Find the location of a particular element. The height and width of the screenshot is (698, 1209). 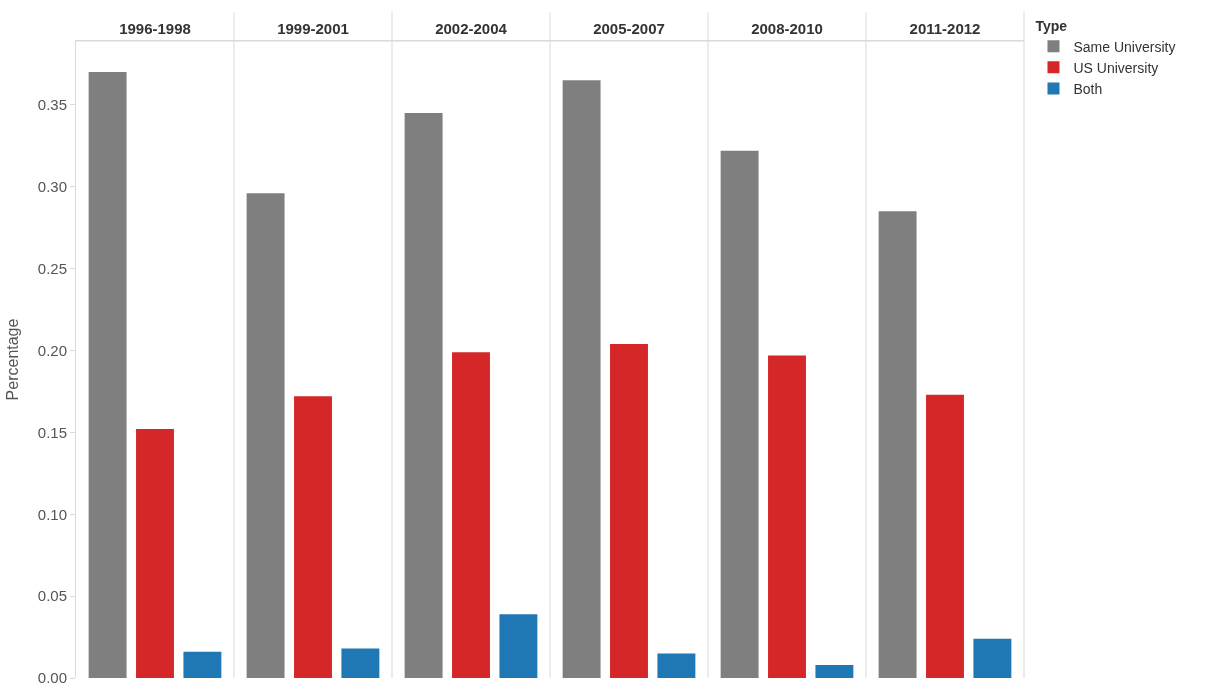

legend-label: Both is located at coordinates (1088, 88).